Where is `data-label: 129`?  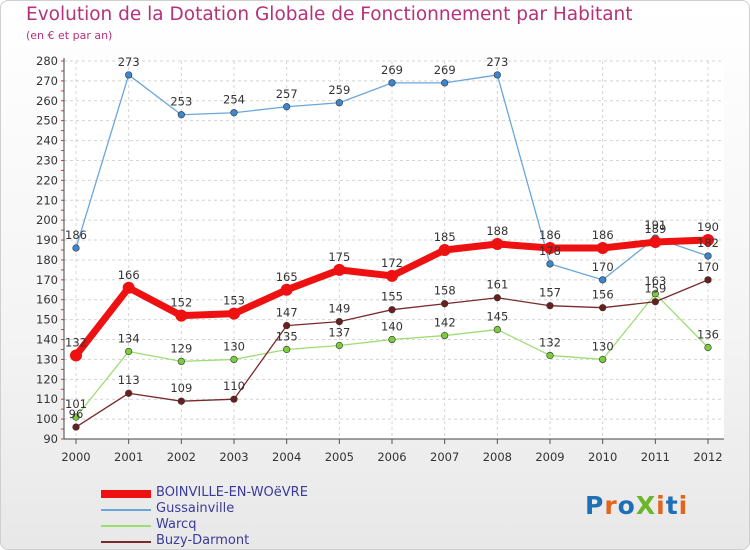
data-label: 129 is located at coordinates (181, 348).